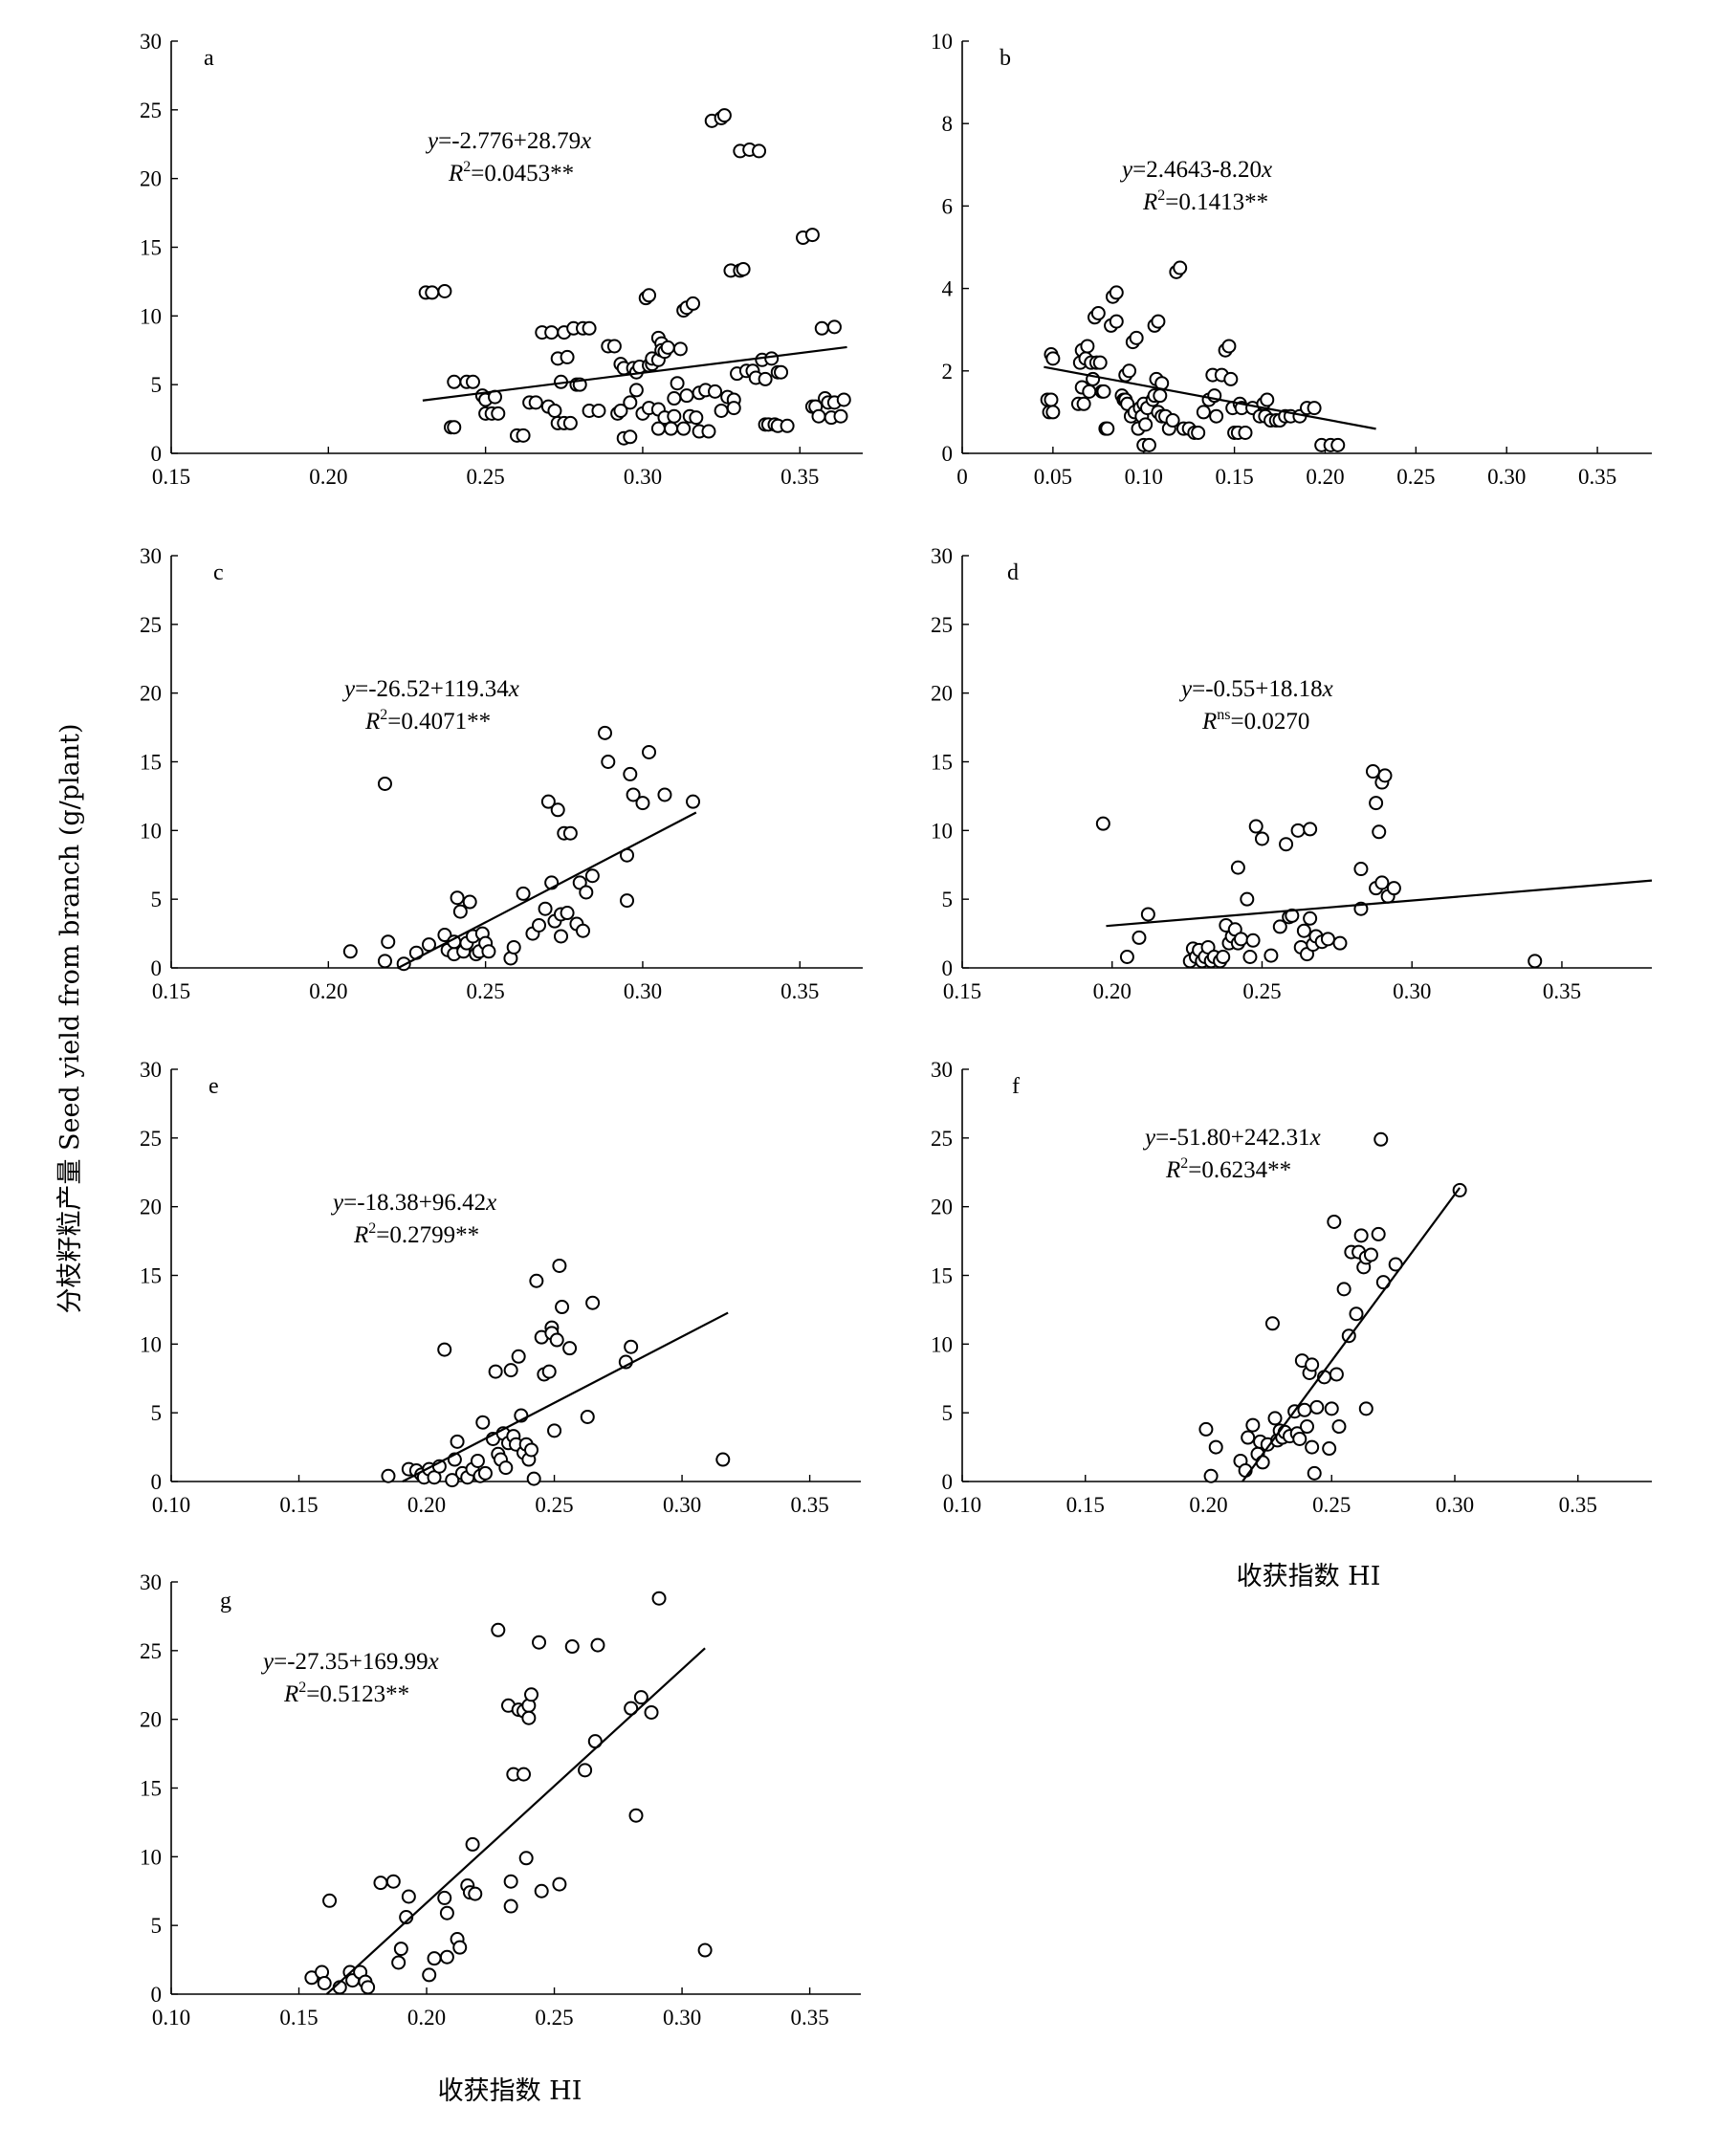  What do you see at coordinates (151, 1720) in the screenshot?
I see `y-tick-label-g: 20` at bounding box center [151, 1720].